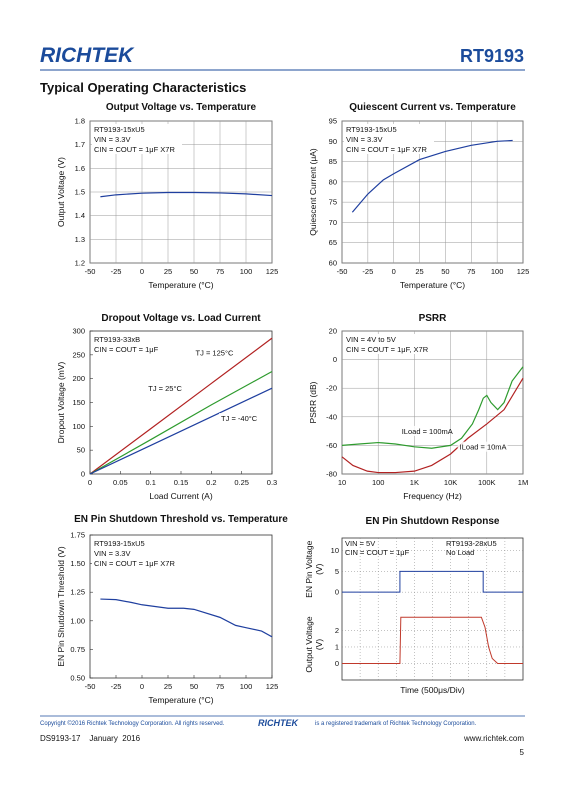 The height and width of the screenshot is (805, 565). I want to click on chart-title: Output Voltage vs. Temperature, so click(181, 107).